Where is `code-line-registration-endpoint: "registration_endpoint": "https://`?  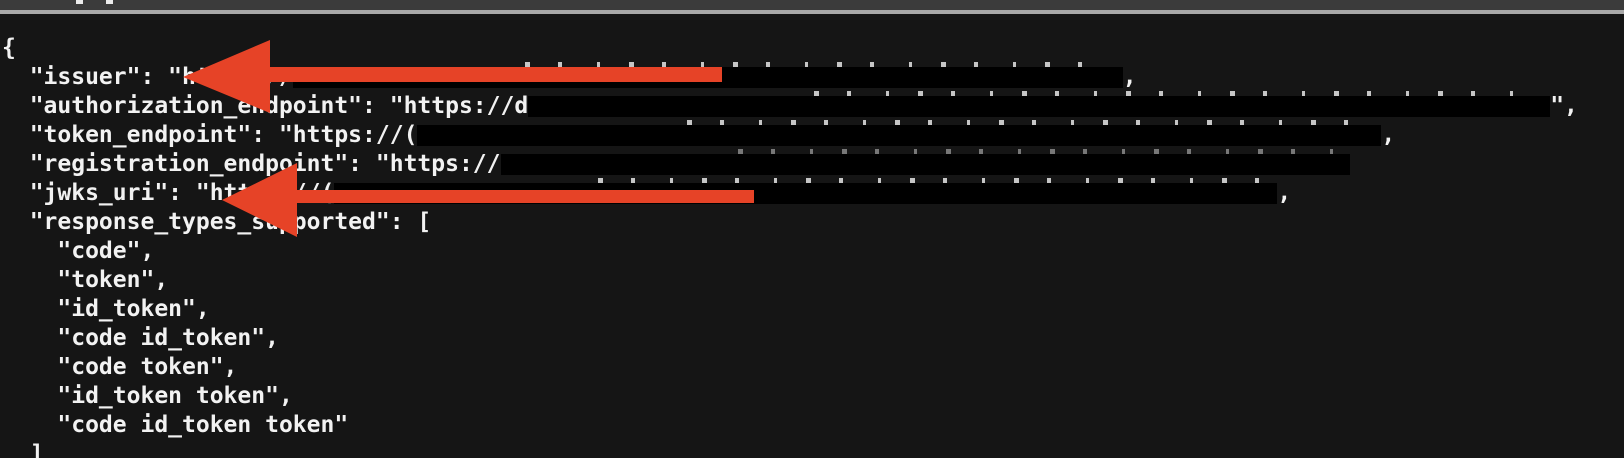
code-line-registration-endpoint: "registration_endpoint": "https:// is located at coordinates (813, 164).